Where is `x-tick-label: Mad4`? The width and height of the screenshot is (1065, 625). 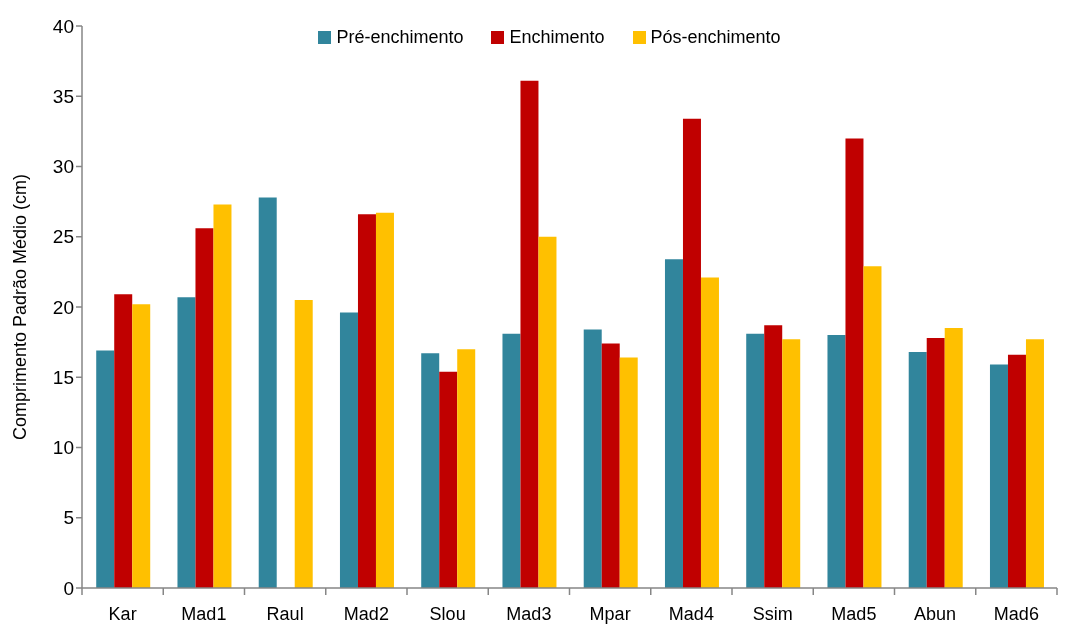 x-tick-label: Mad4 is located at coordinates (691, 614).